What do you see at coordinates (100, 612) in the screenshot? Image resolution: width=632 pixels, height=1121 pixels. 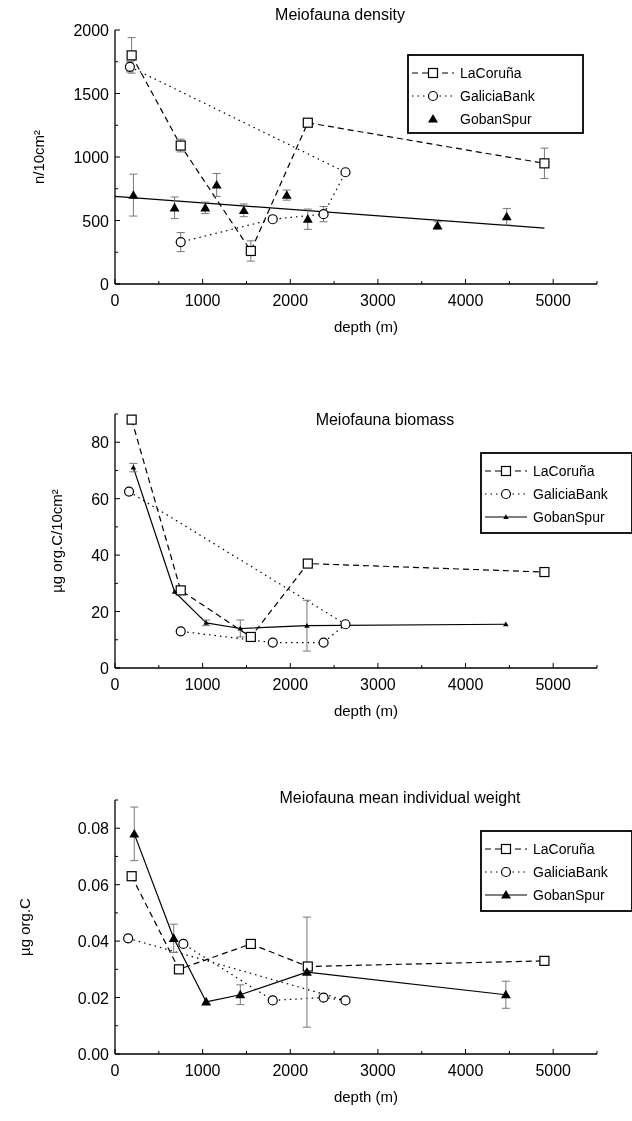 I see `y-tick-label: 20` at bounding box center [100, 612].